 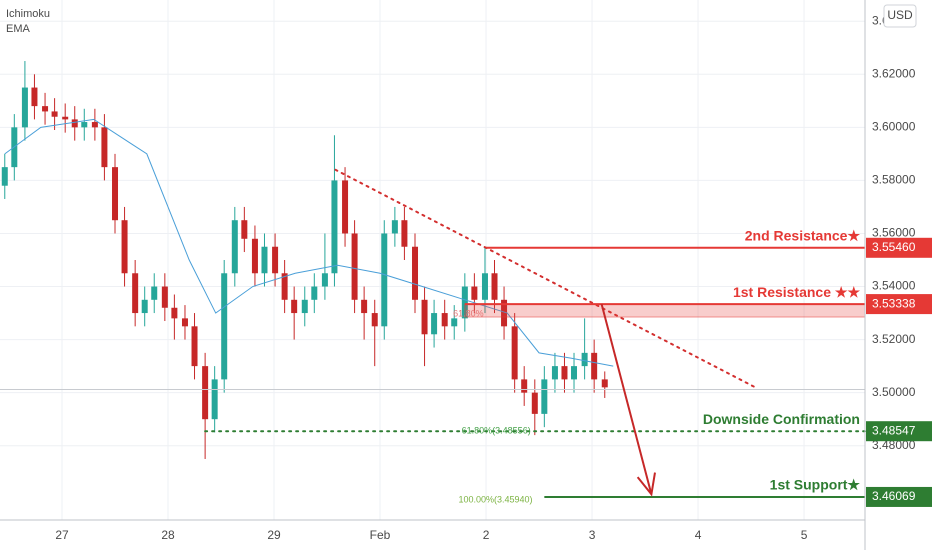 I want to click on price-tag-label: 3.46069, so click(x=894, y=496).